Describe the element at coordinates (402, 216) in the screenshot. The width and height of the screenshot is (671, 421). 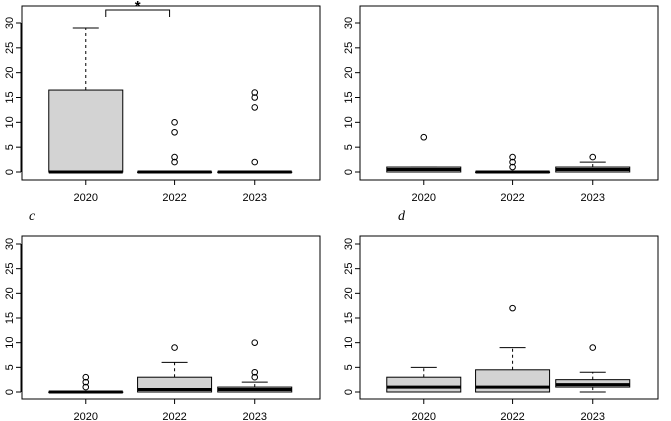
I see `panel-label: d` at that location.